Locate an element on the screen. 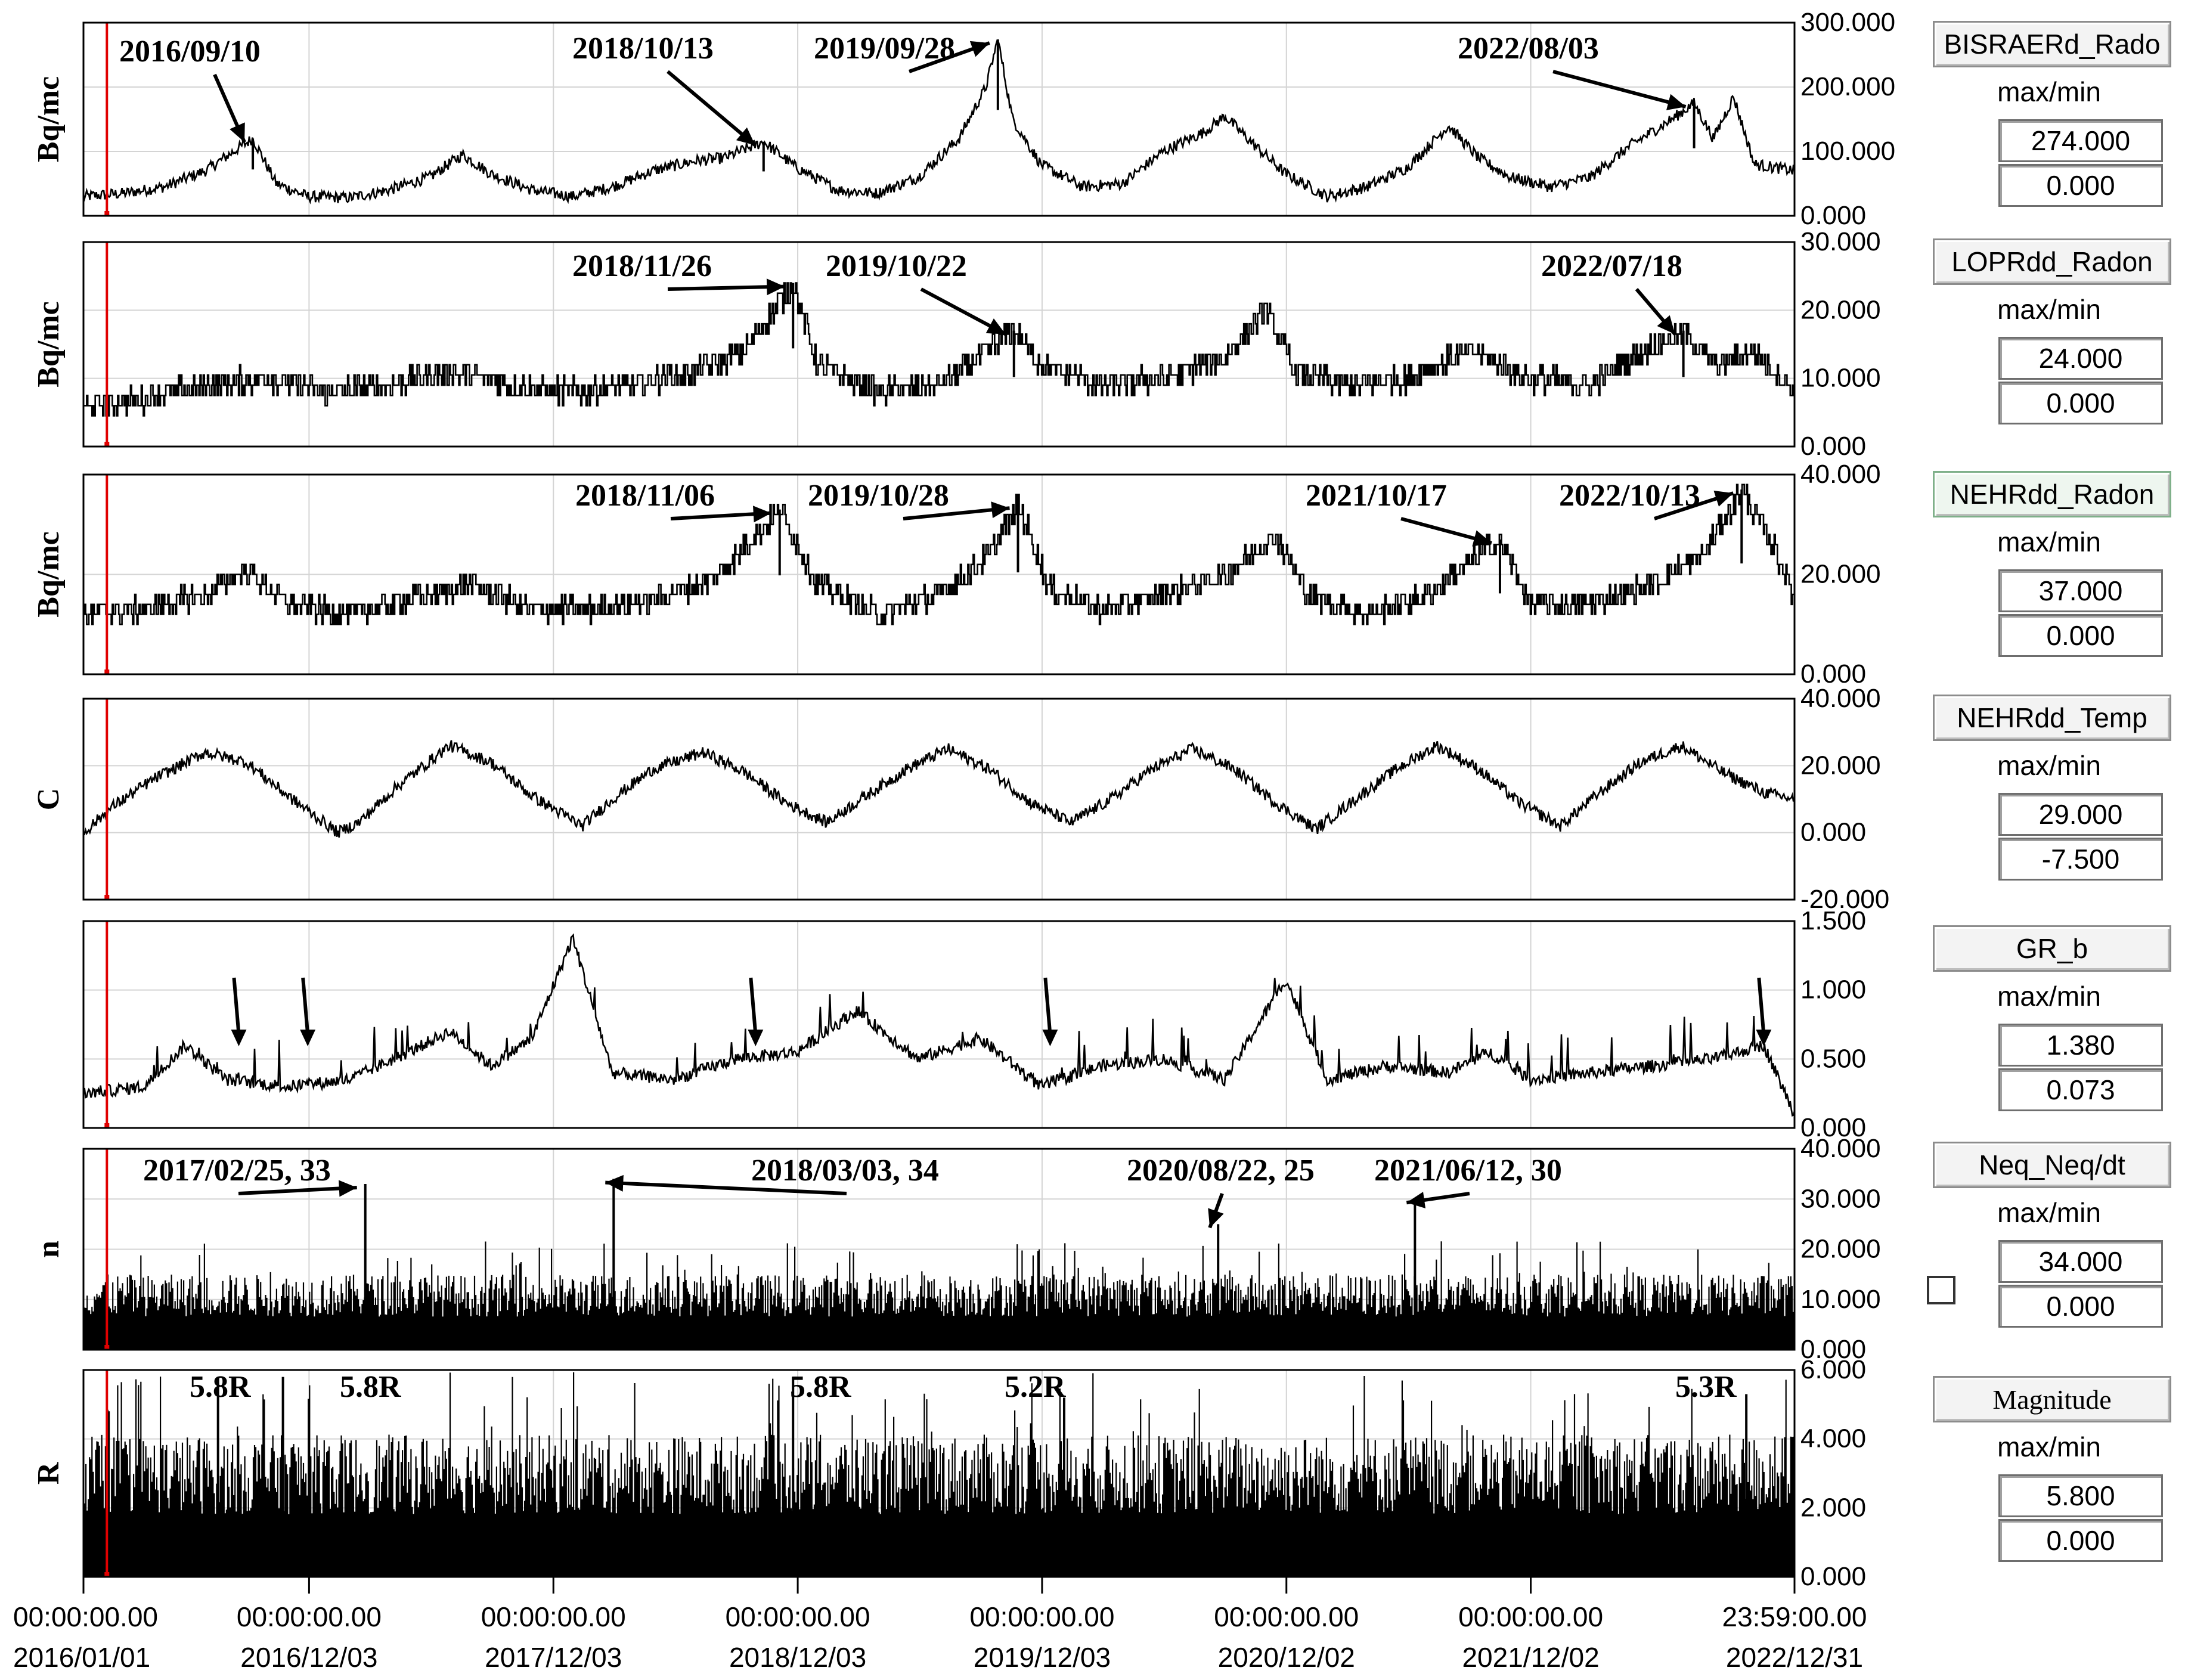 The height and width of the screenshot is (1680, 2185). panel-nehrdd_temp: 40.000 20.000 0.000 -20.000 C is located at coordinates (961, 799).